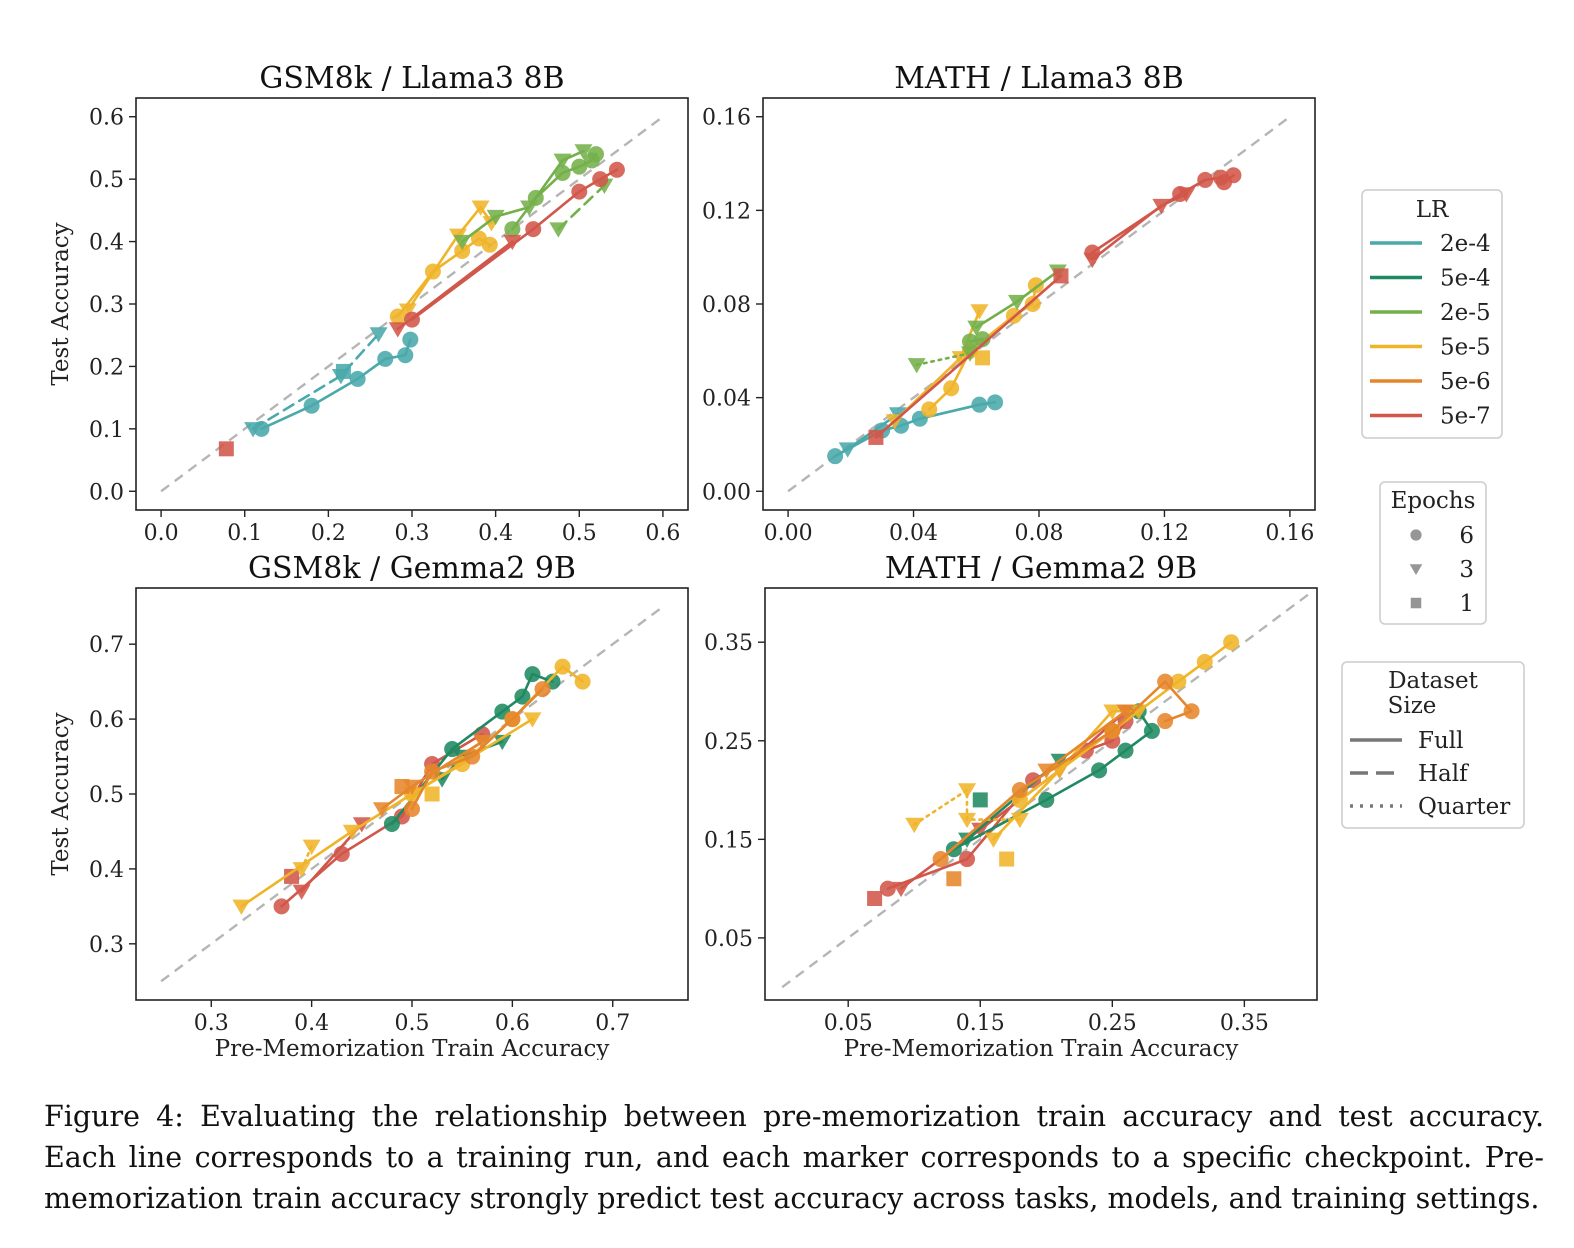 The image size is (1574, 1248). I want to click on x-tick-label: 0.0, so click(161, 533).